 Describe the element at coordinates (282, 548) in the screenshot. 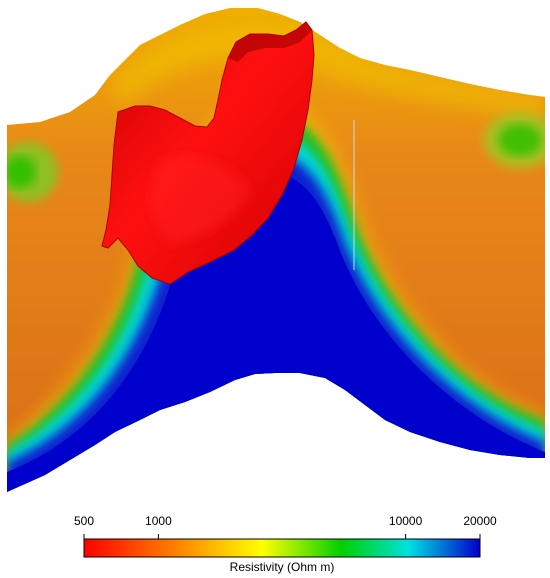

I see `colorbar-gradient` at that location.